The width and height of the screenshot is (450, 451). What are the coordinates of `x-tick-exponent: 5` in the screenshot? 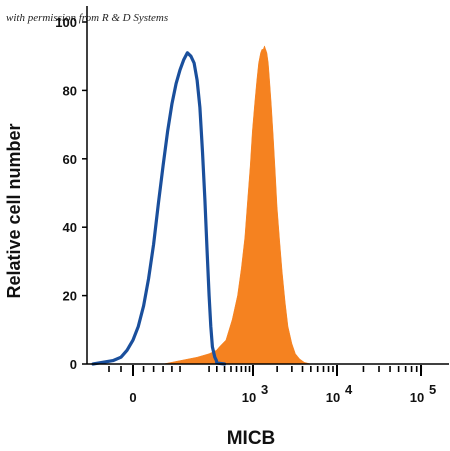 It's located at (432, 389).